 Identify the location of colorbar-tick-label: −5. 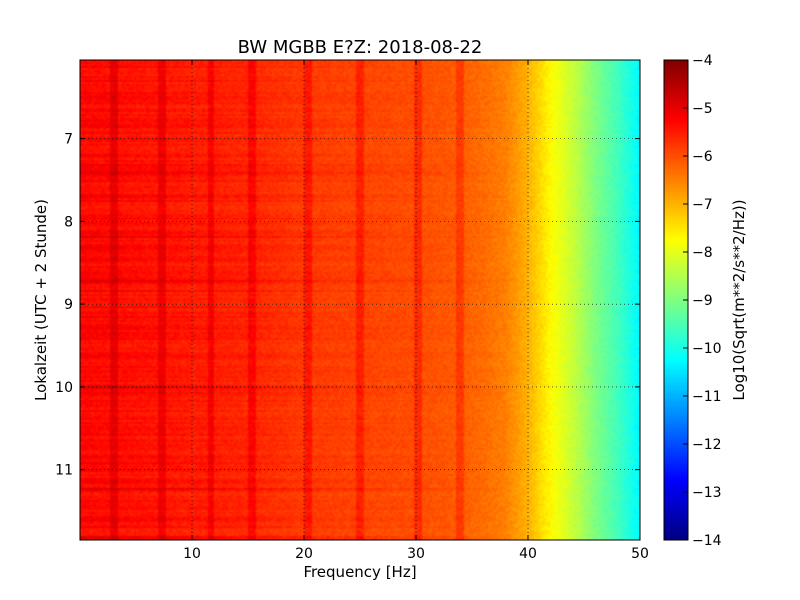
(702, 109).